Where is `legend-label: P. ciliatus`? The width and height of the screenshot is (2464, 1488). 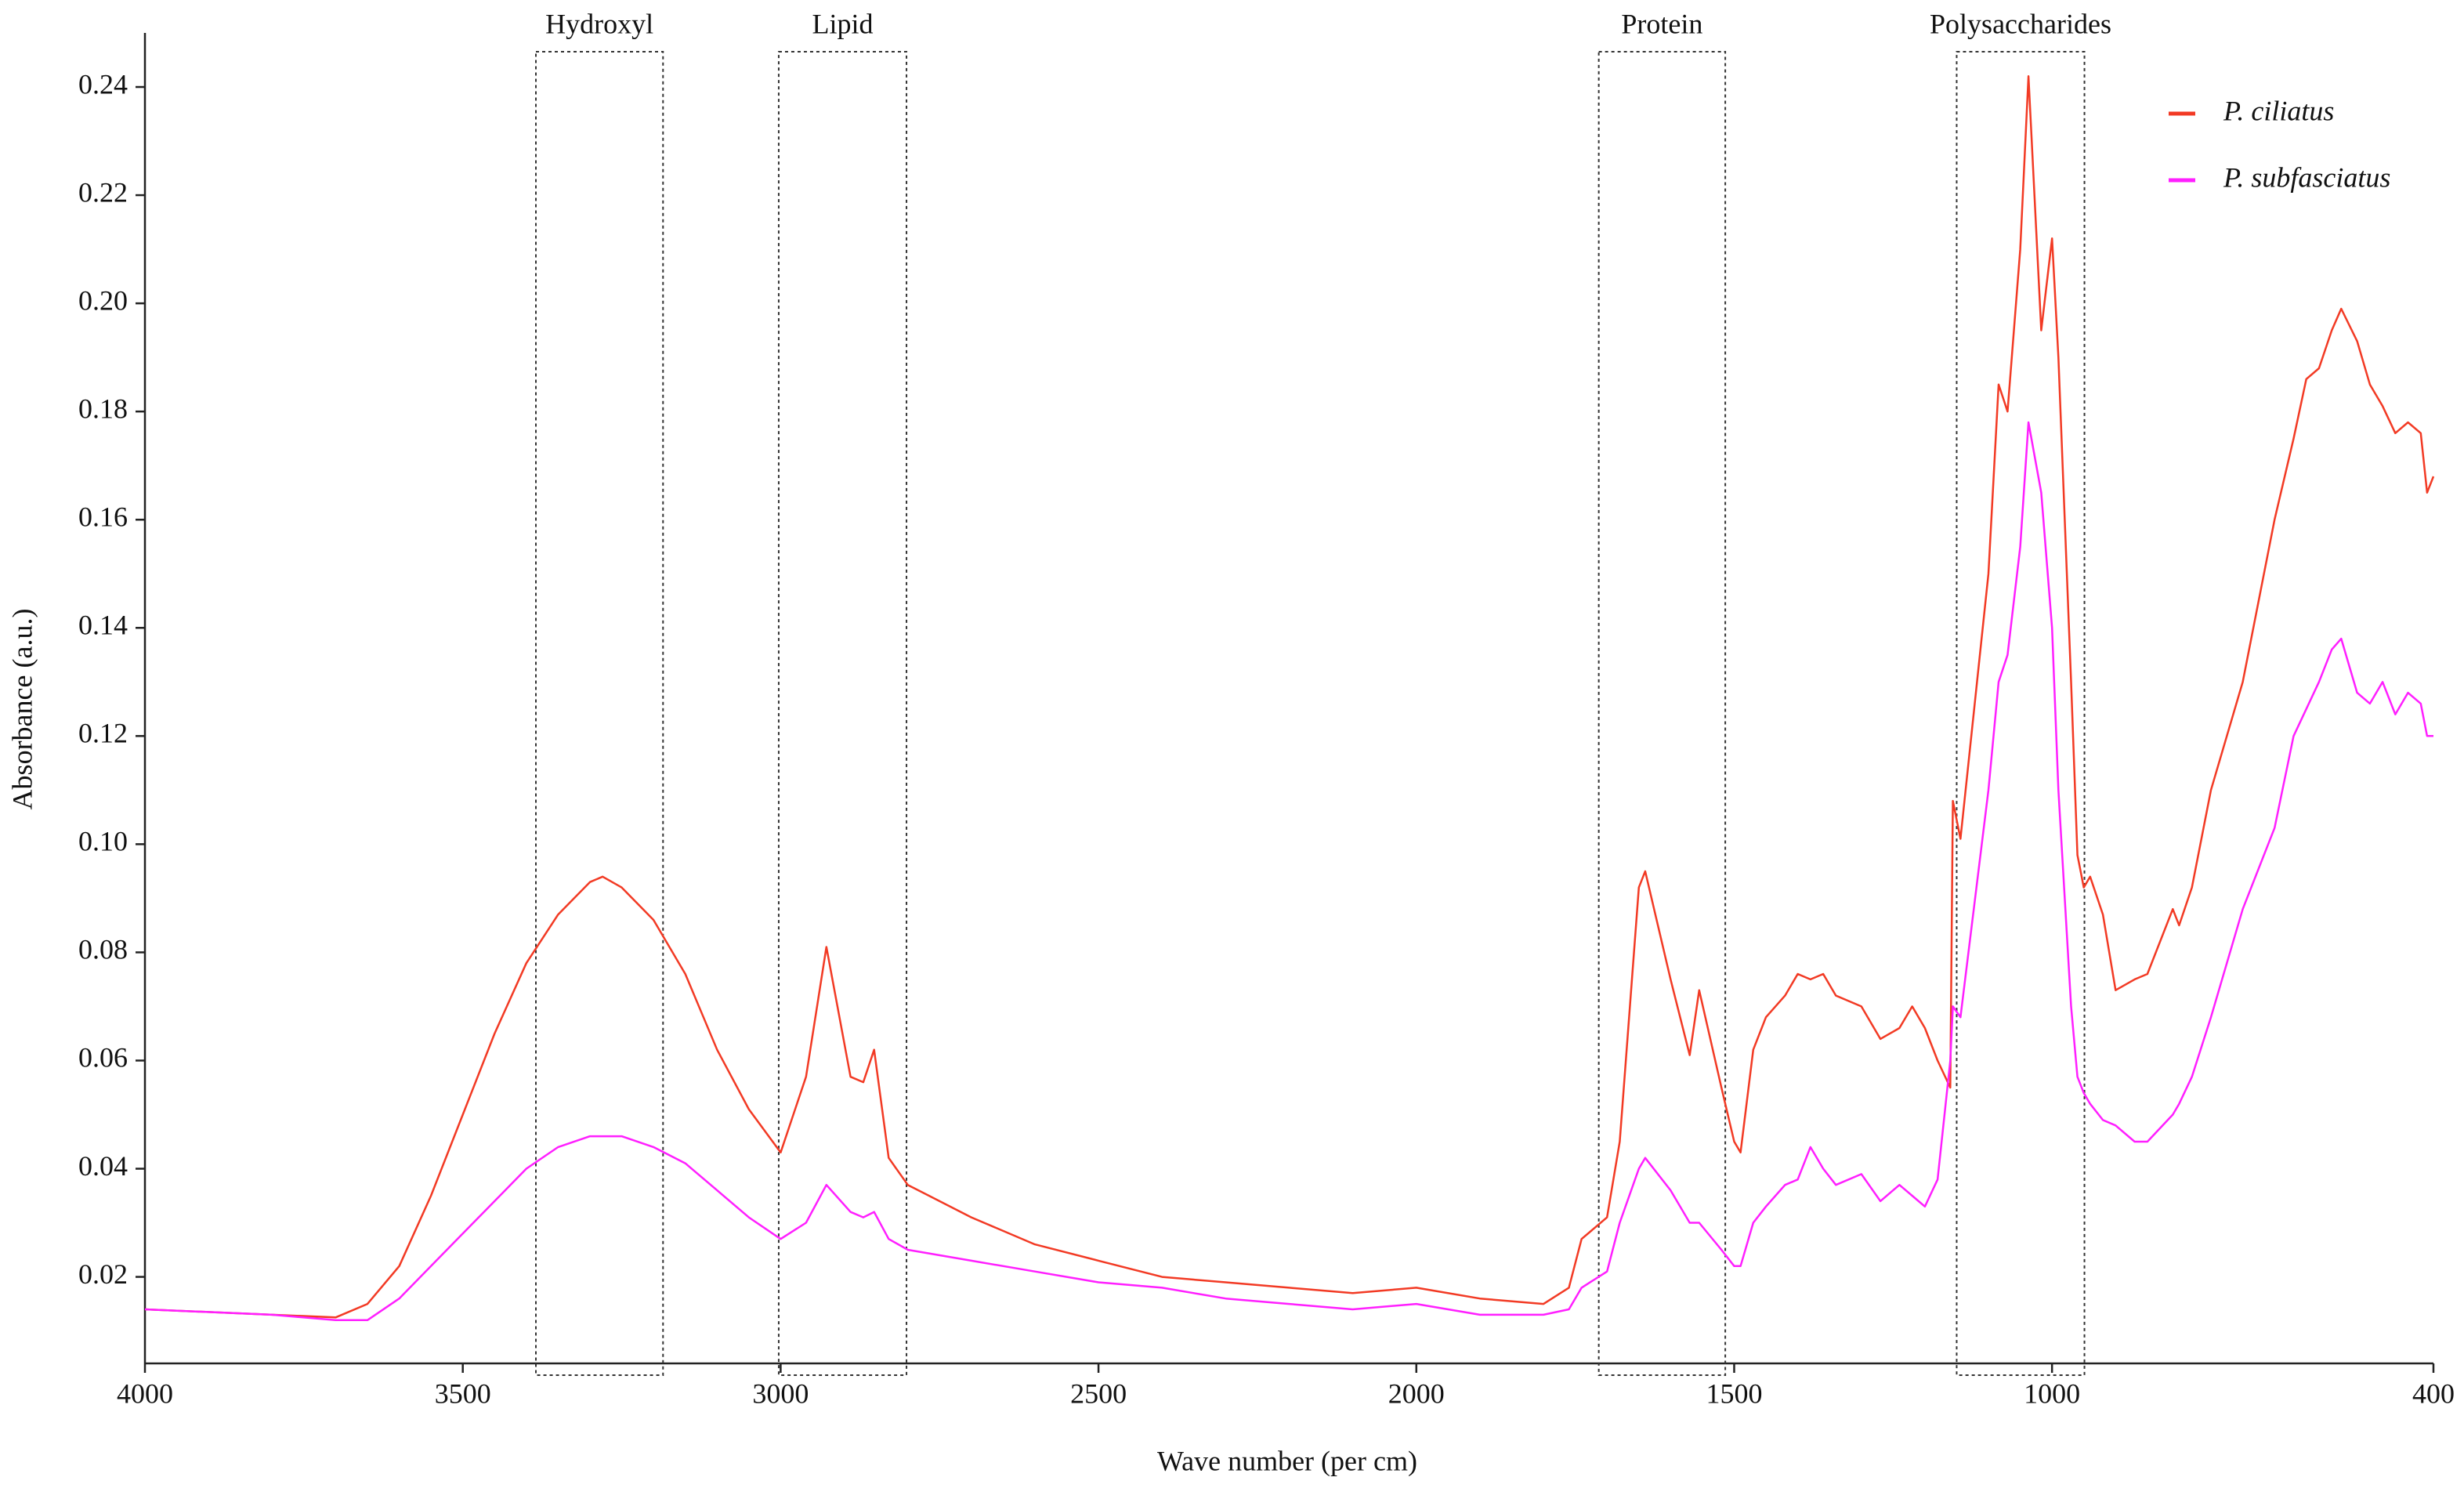
legend-label: P. ciliatus is located at coordinates (2278, 110).